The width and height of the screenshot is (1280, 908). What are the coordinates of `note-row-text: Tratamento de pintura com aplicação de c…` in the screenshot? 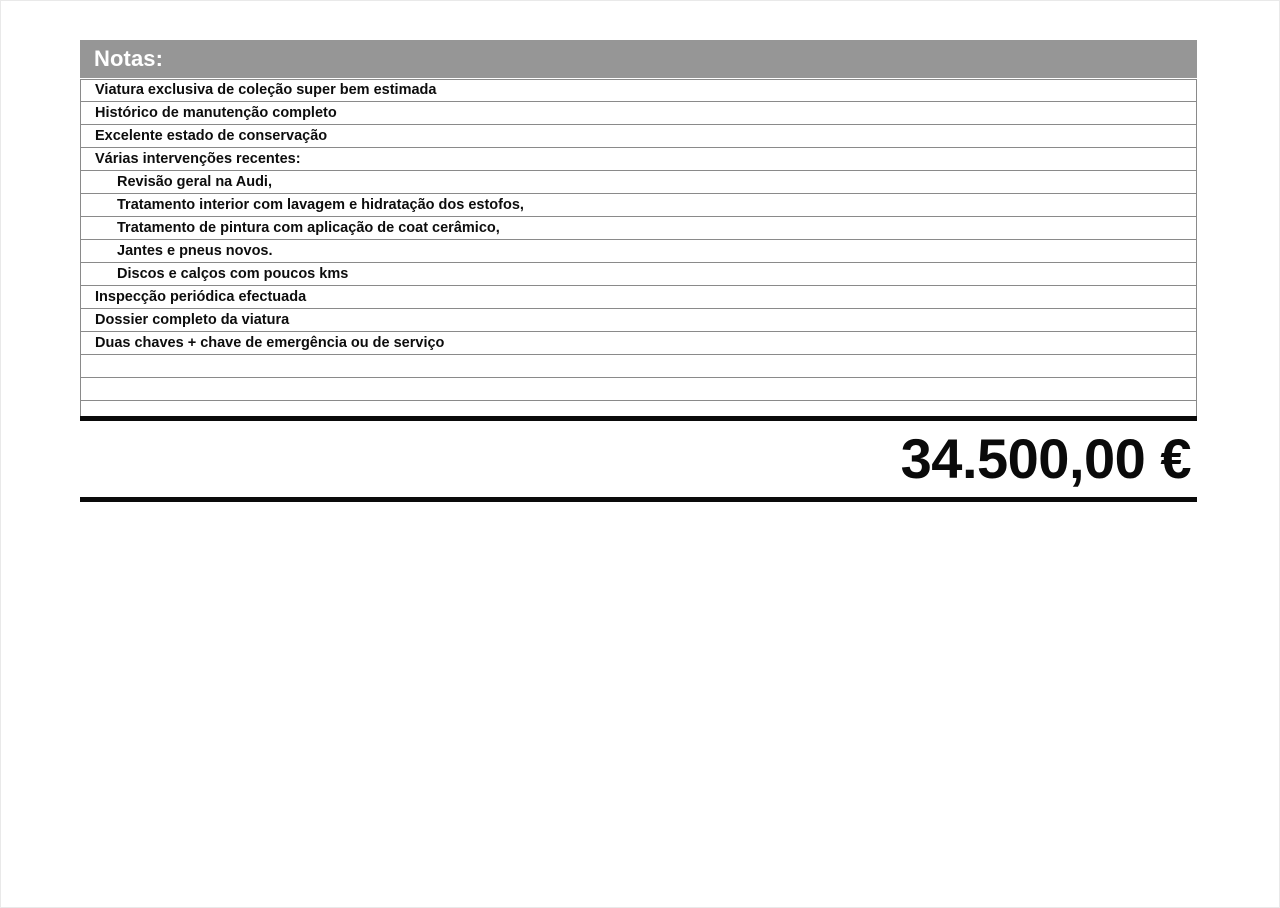 It's located at (308, 227).